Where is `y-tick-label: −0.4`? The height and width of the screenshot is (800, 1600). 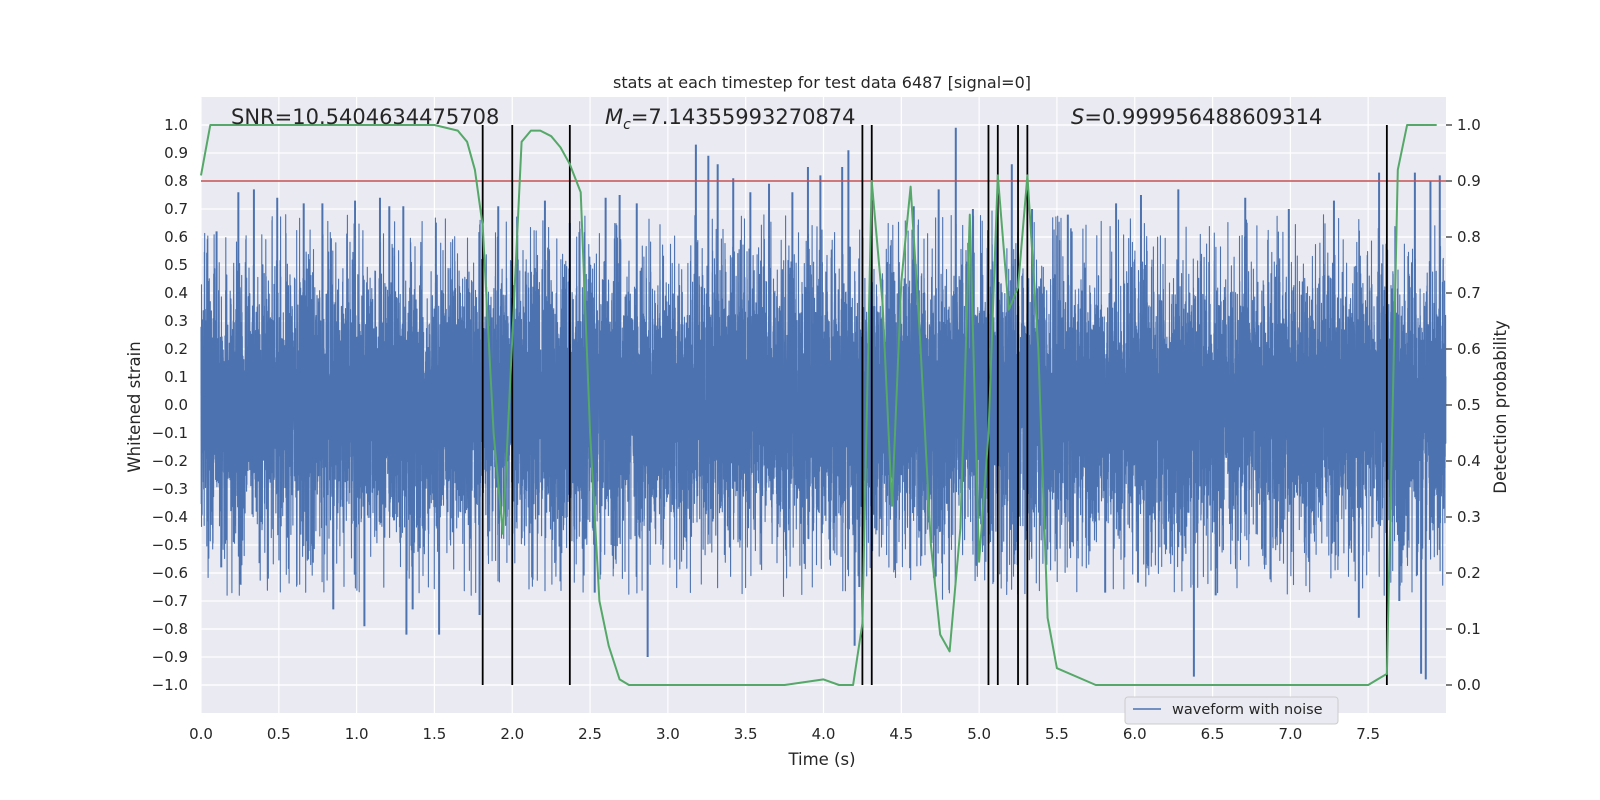
y-tick-label: −0.4 is located at coordinates (170, 517).